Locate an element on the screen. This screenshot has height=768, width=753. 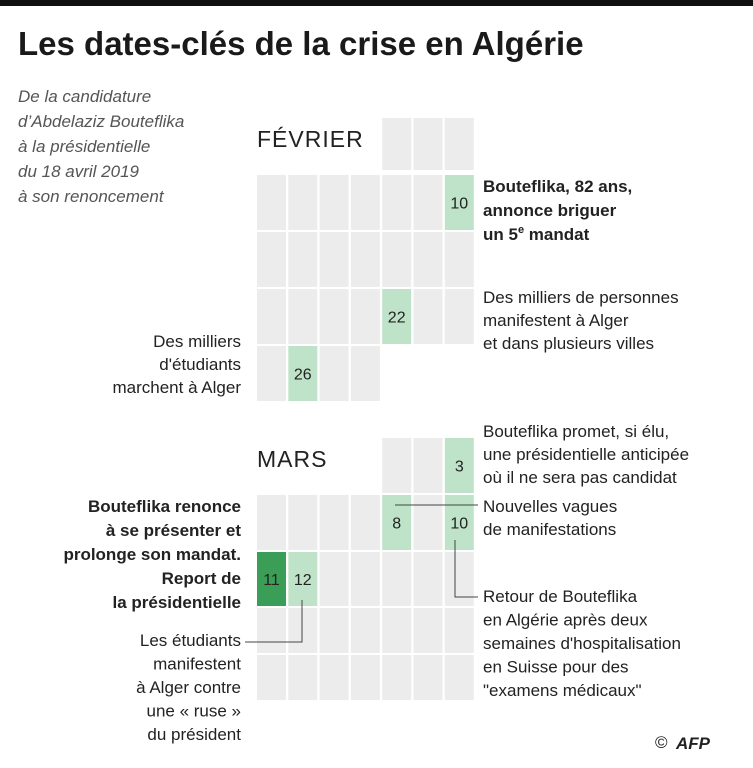
day-number: 11 is located at coordinates (271, 580).